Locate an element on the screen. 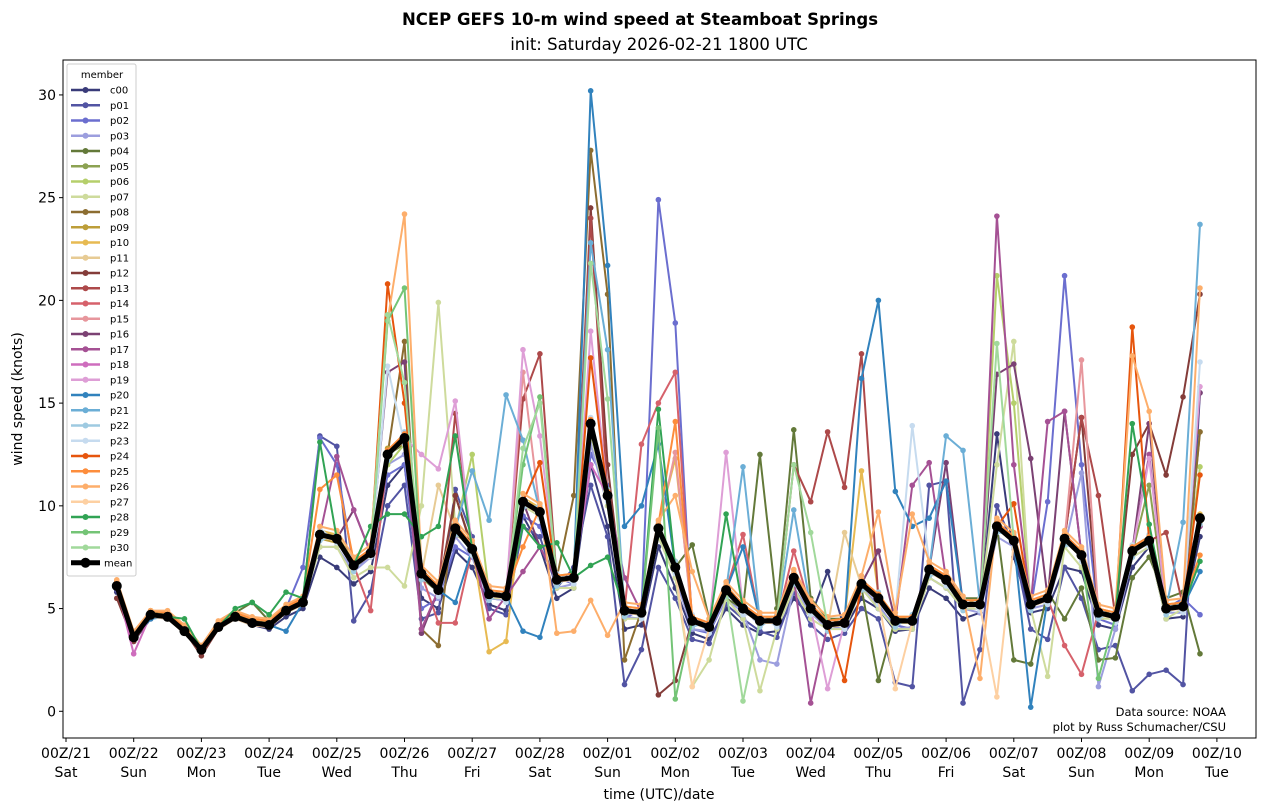 Image resolution: width=1266 pixels, height=812 pixels. x-tick-label: 00Z/28 is located at coordinates (540, 754).